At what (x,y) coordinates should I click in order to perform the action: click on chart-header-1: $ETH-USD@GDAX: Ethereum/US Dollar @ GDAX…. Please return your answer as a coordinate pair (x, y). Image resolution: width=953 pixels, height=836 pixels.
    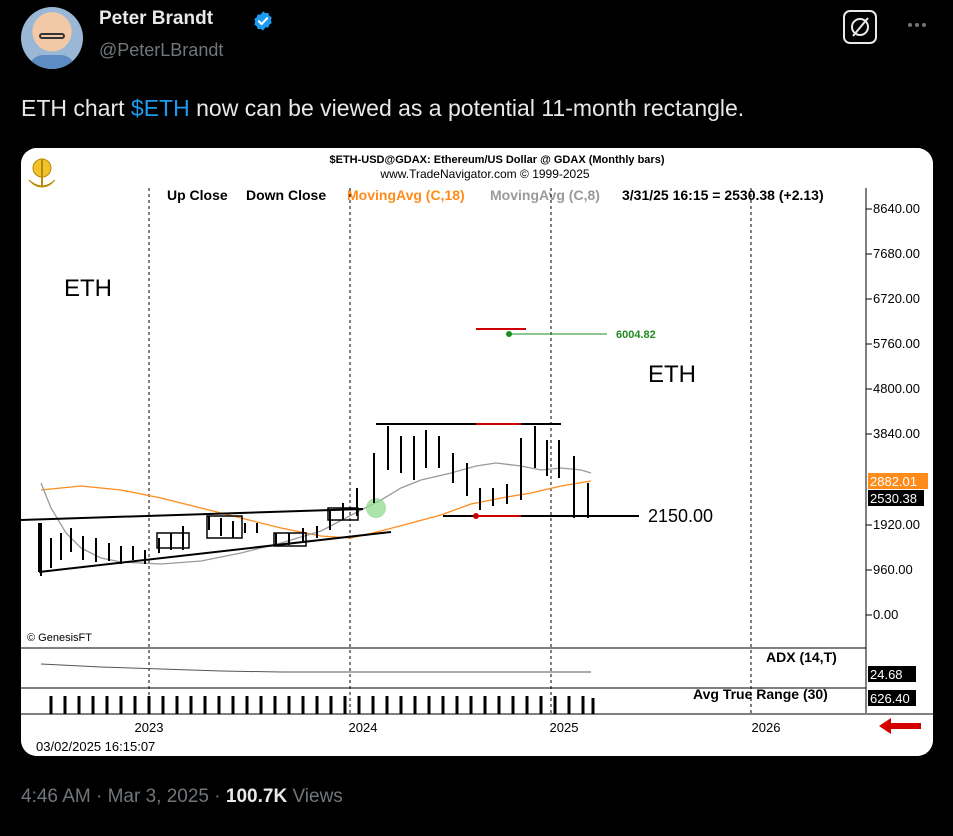
    Looking at the image, I should click on (497, 160).